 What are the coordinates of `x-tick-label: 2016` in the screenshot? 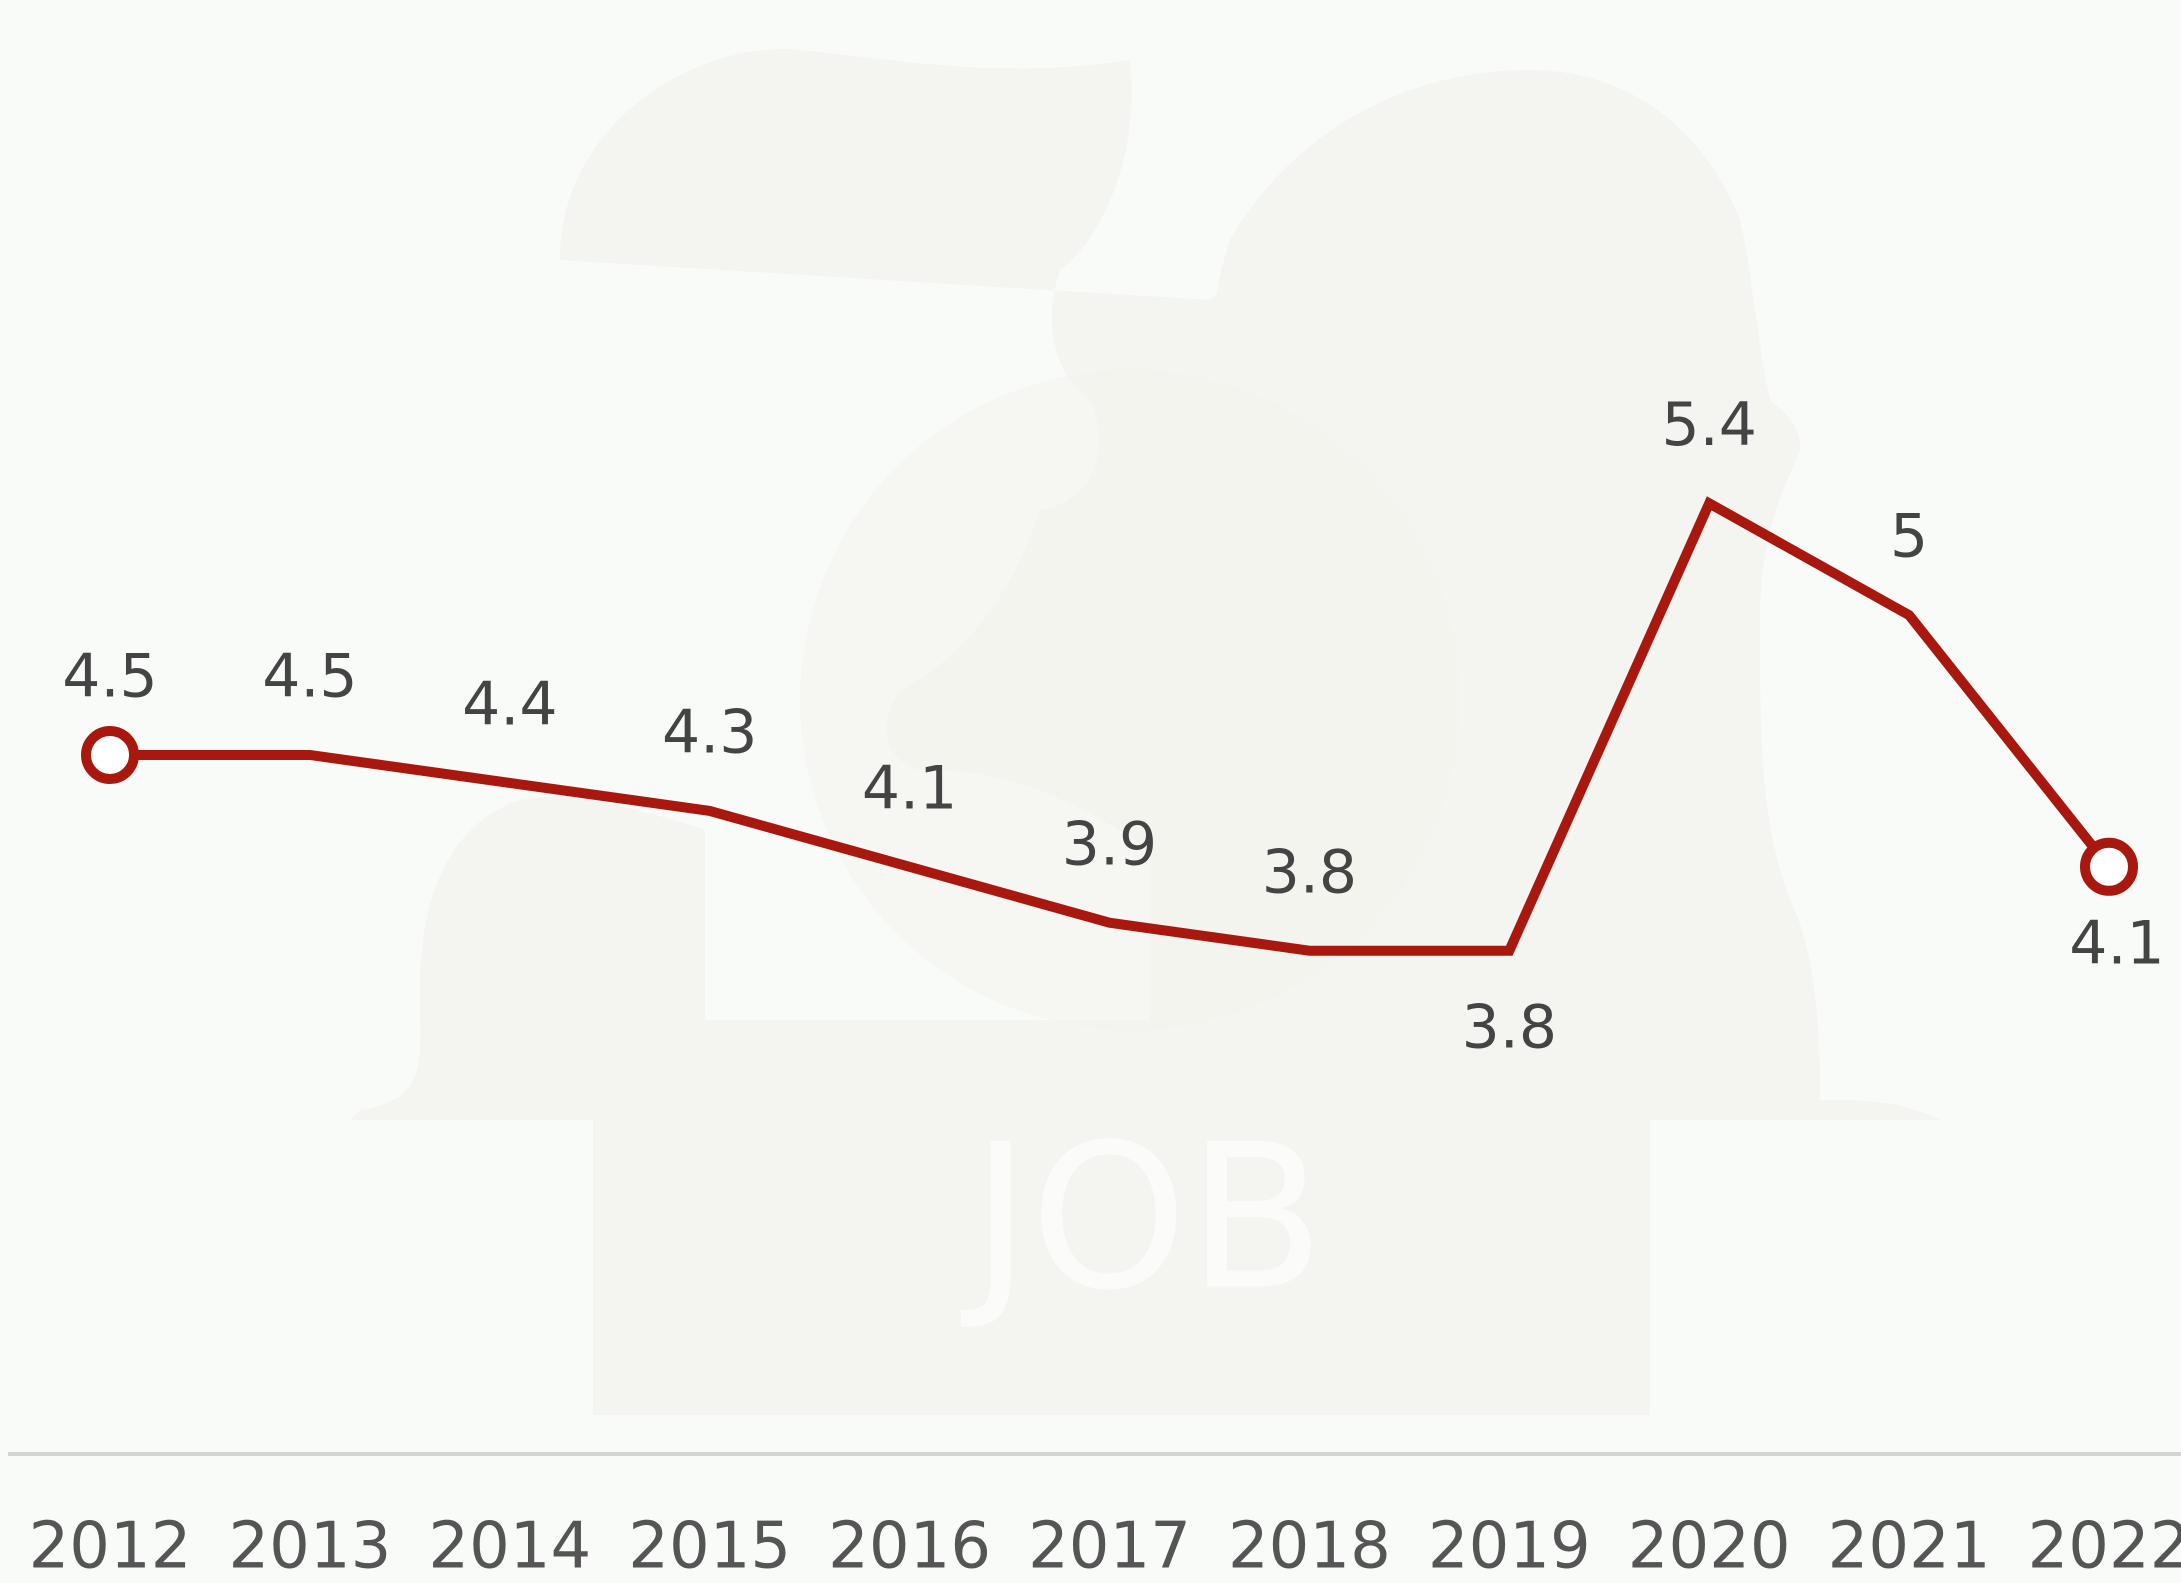 It's located at (909, 1546).